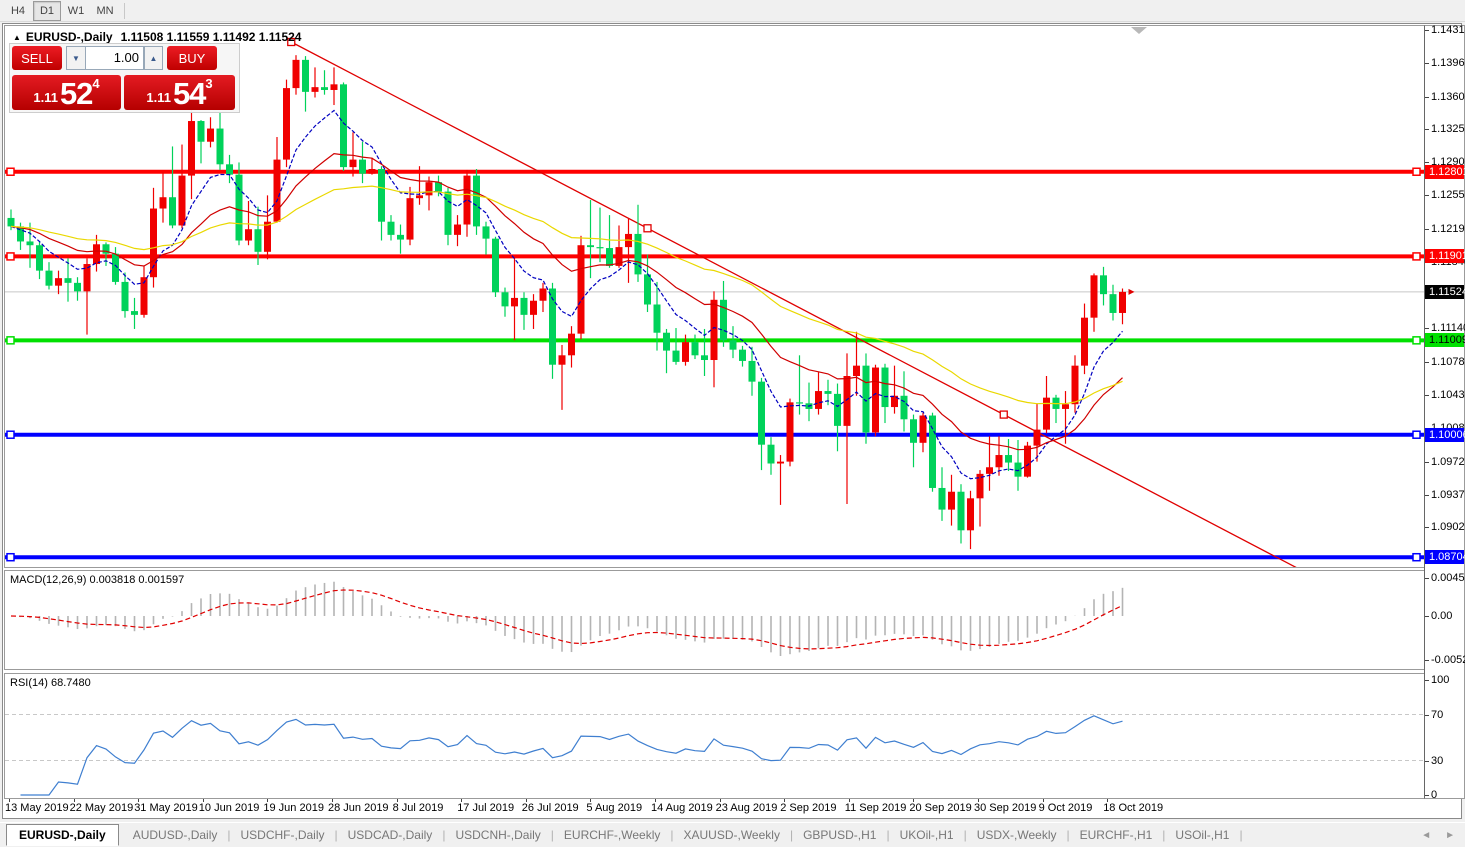 The image size is (1465, 847). I want to click on price-tick-label: 1.09720, so click(1448, 461).